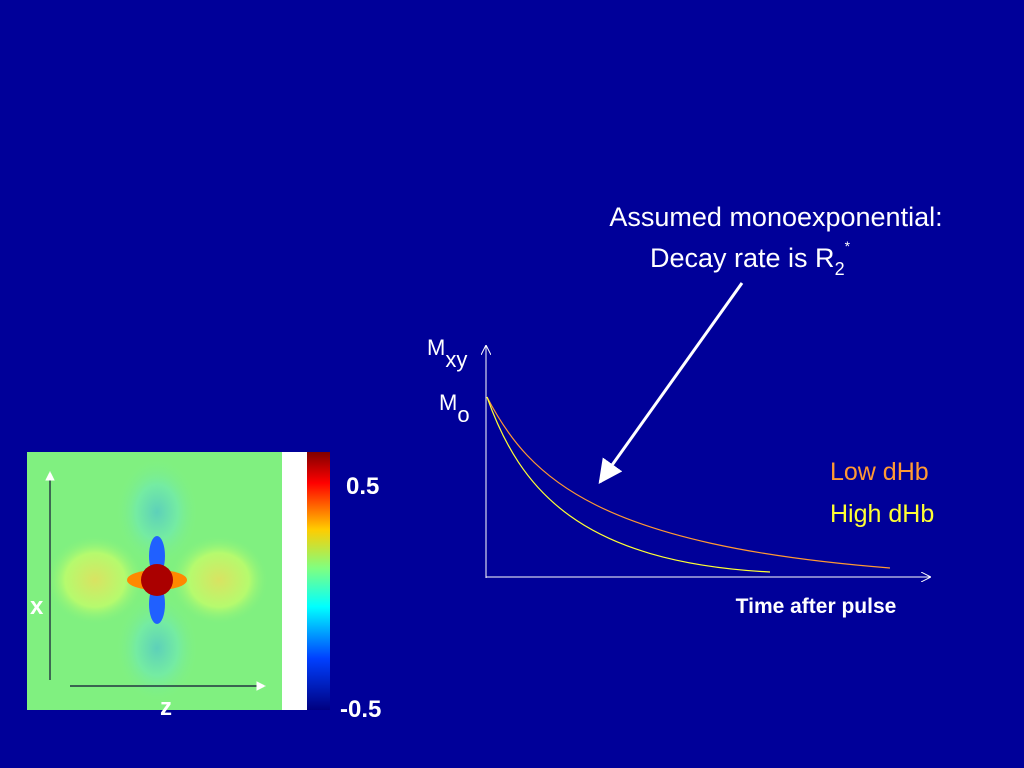  I want to click on map-margin, so click(294, 581).